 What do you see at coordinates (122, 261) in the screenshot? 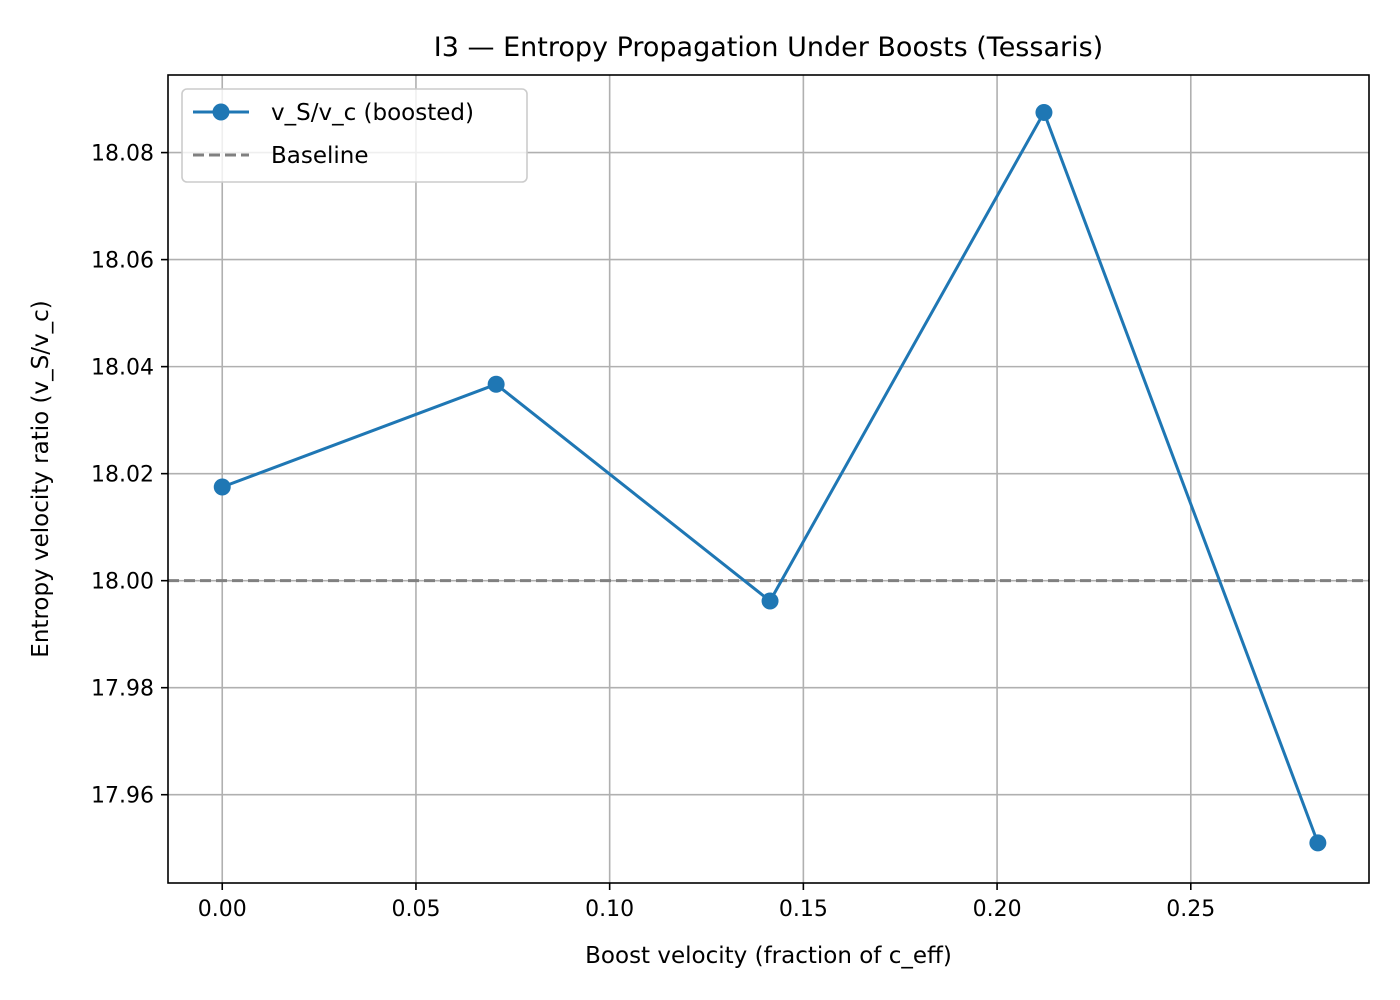
I see `y-tick-label: 18.06` at bounding box center [122, 261].